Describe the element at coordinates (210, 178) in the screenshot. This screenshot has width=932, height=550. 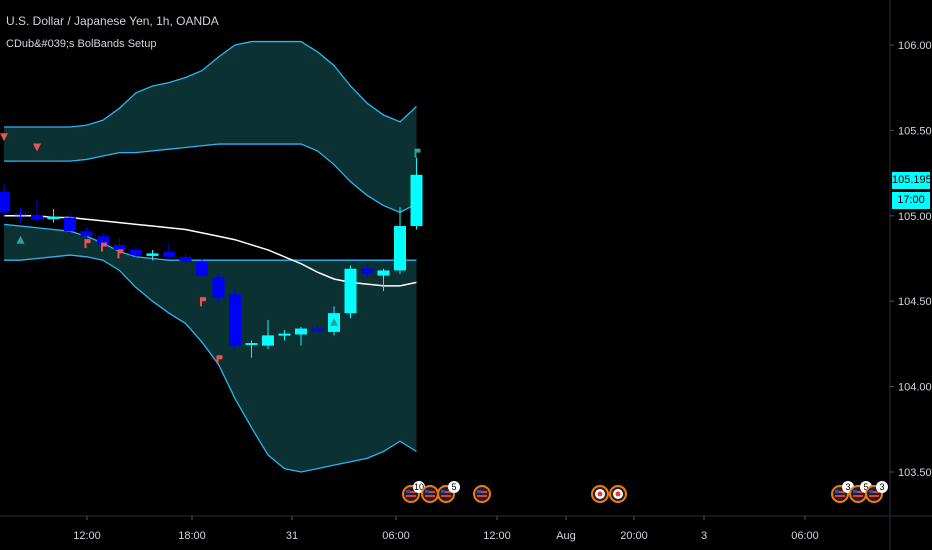
I see `inner-upper-band-line` at that location.